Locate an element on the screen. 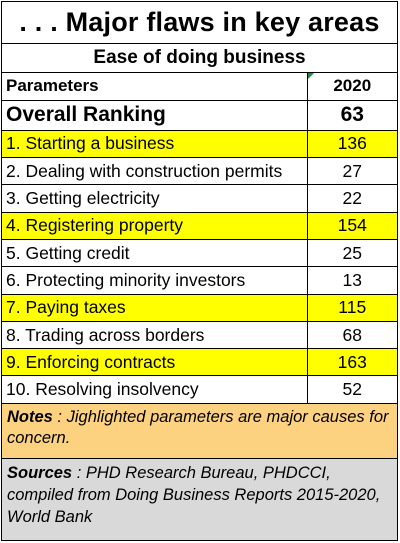  overall-ranking-label: Overall Ranking is located at coordinates (154, 115).